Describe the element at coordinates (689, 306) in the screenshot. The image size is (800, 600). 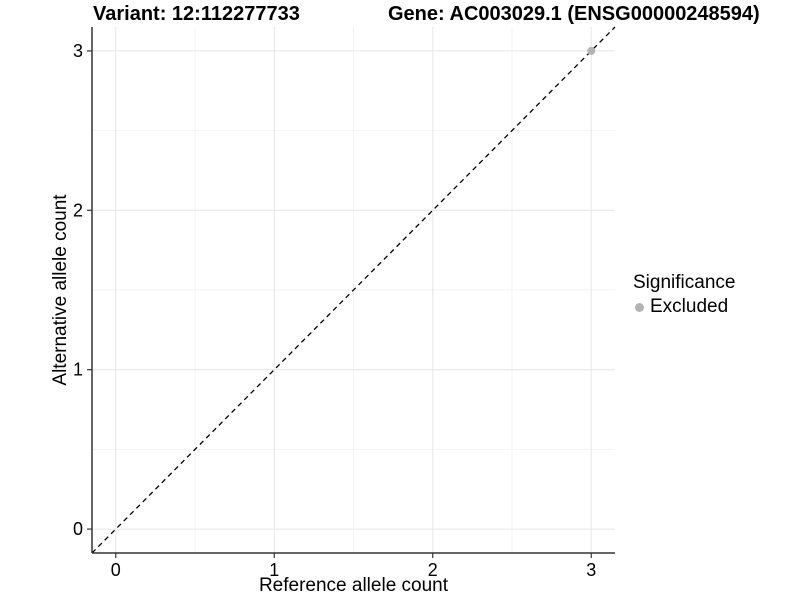
I see `legend-item-label: Excluded` at that location.